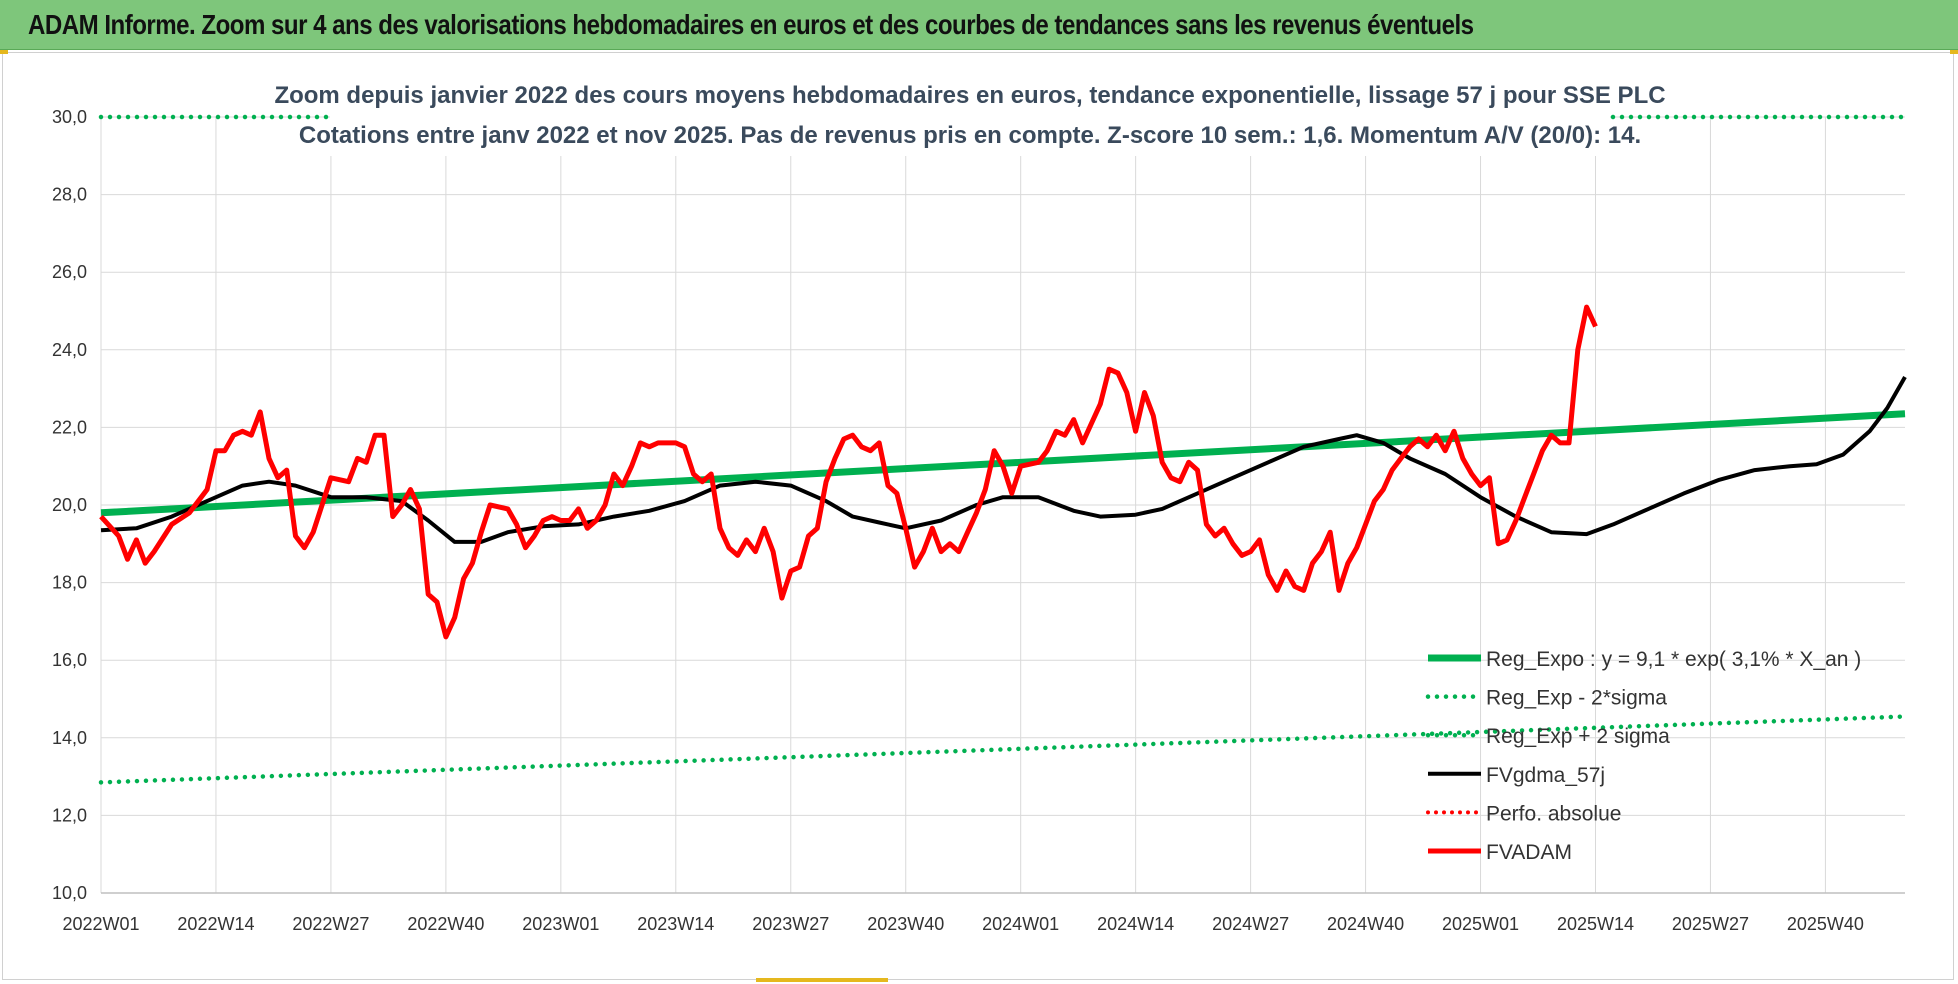  I want to click on x-tick-label: 2025W14, so click(1595, 924).